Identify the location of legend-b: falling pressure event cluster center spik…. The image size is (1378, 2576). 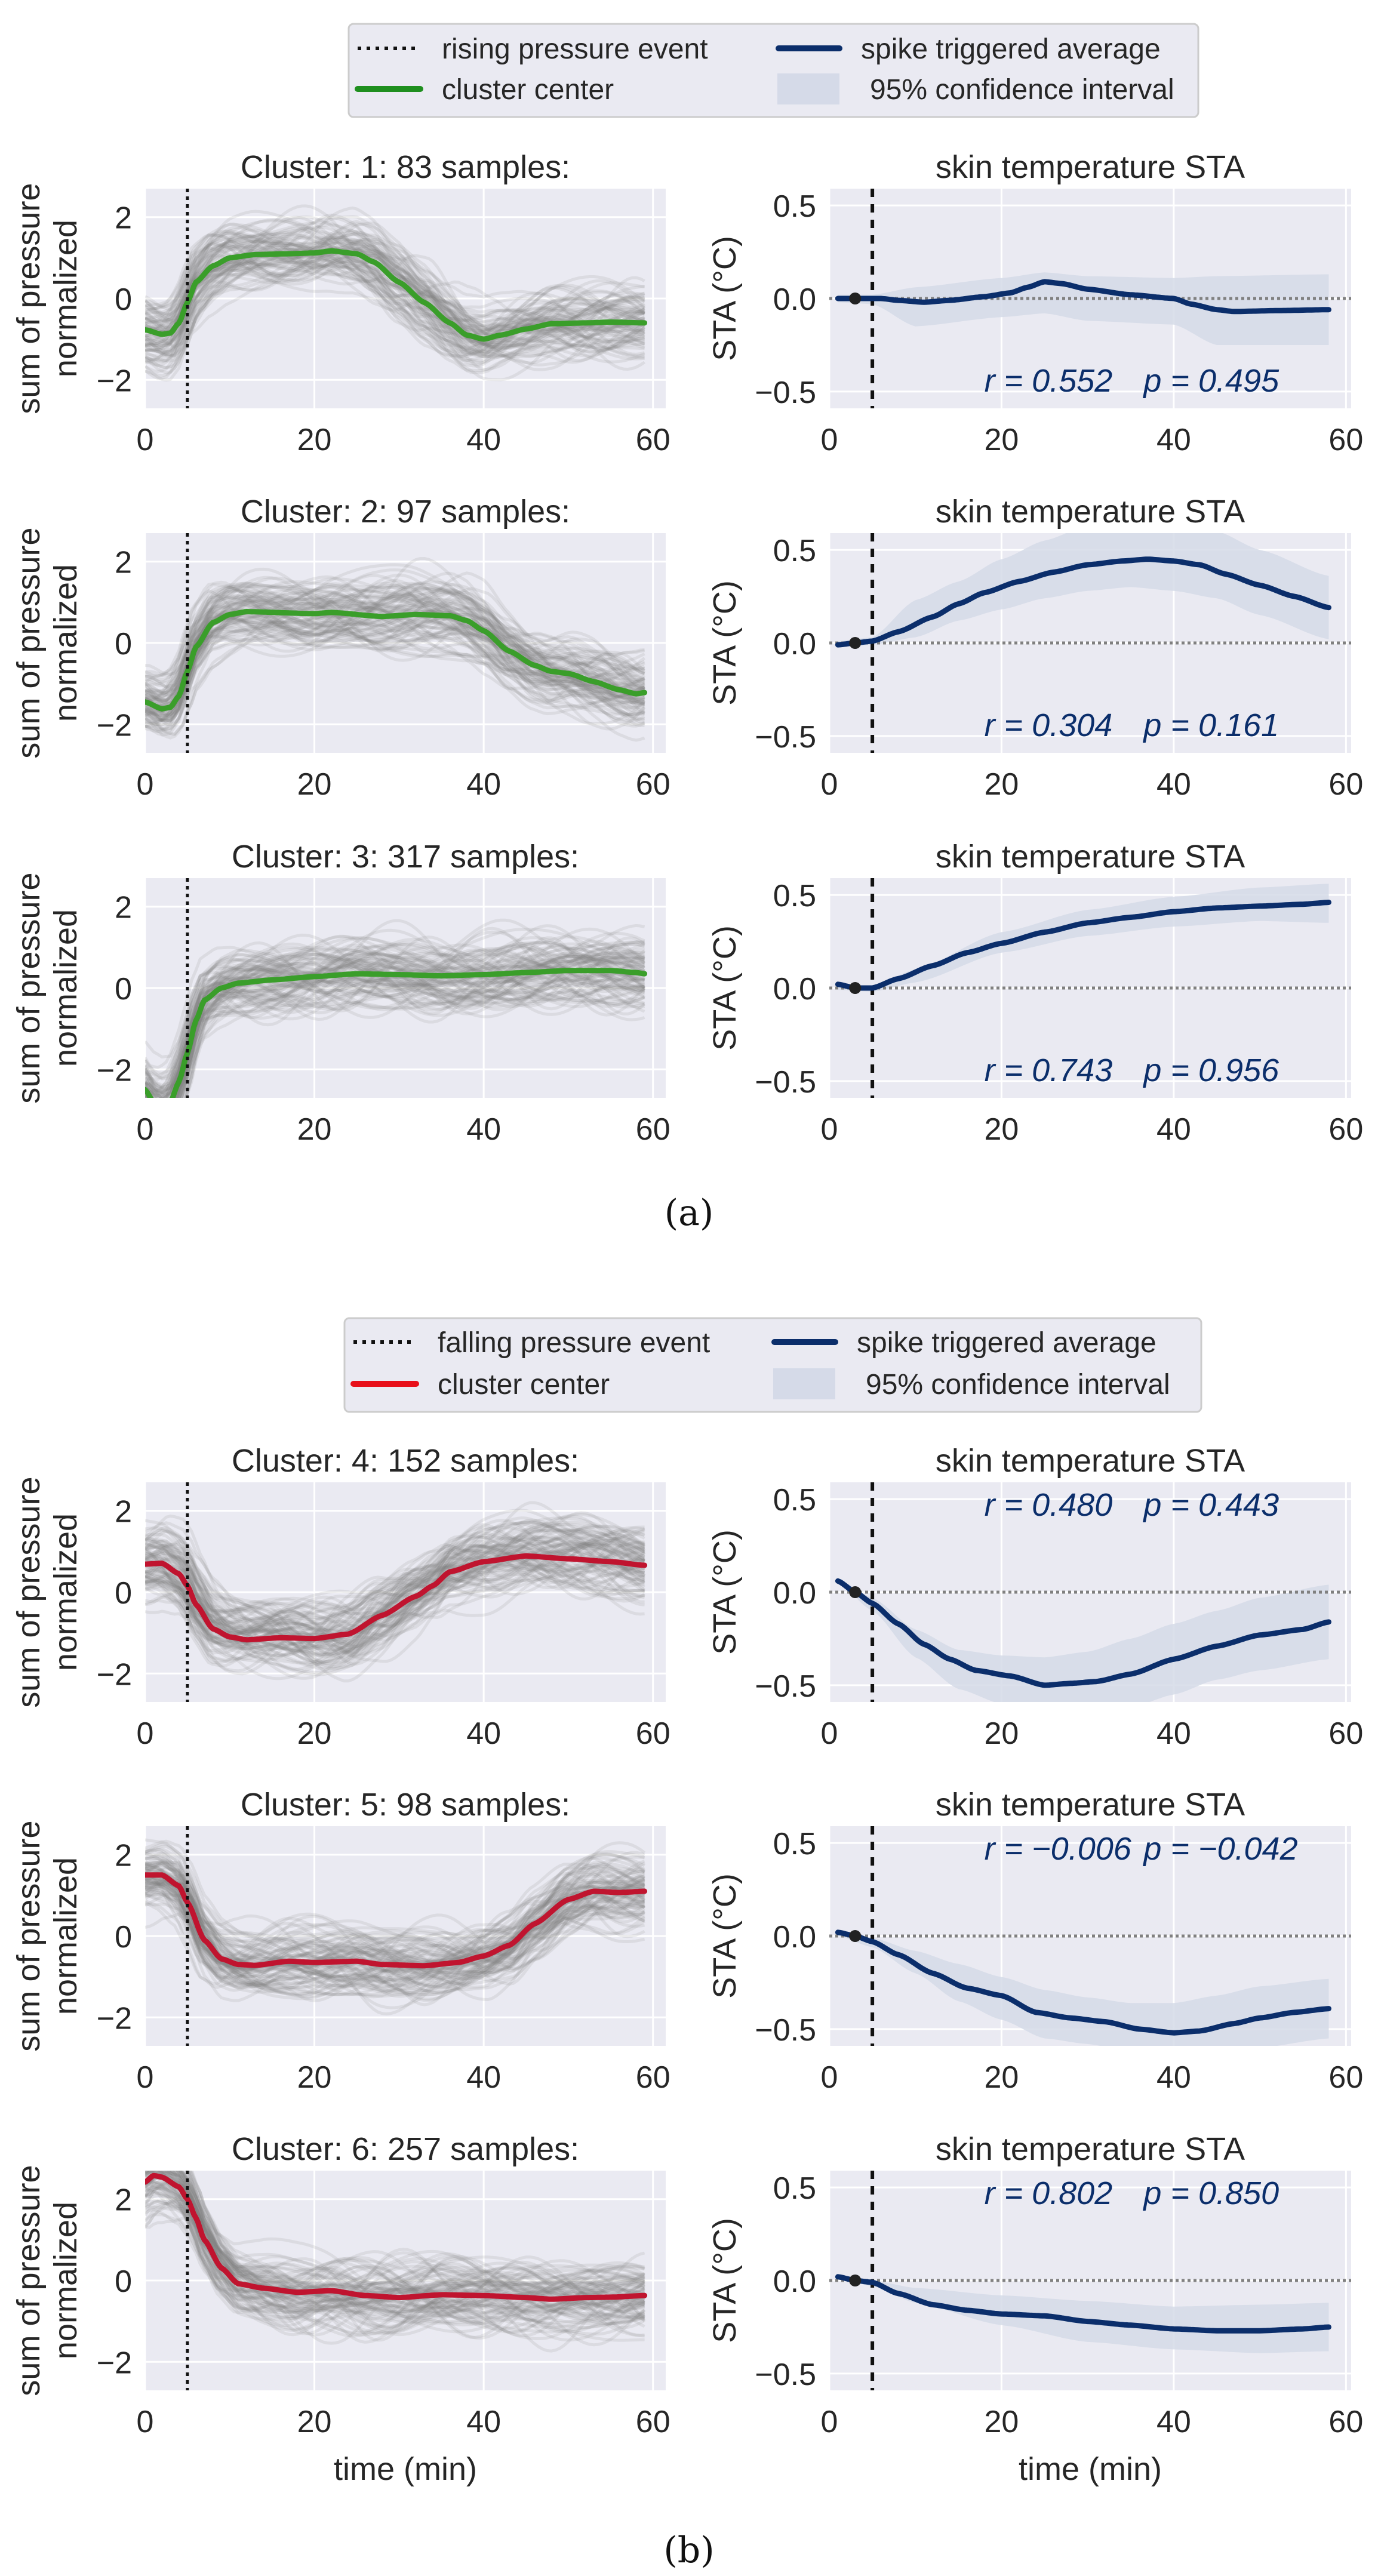
(772, 1365).